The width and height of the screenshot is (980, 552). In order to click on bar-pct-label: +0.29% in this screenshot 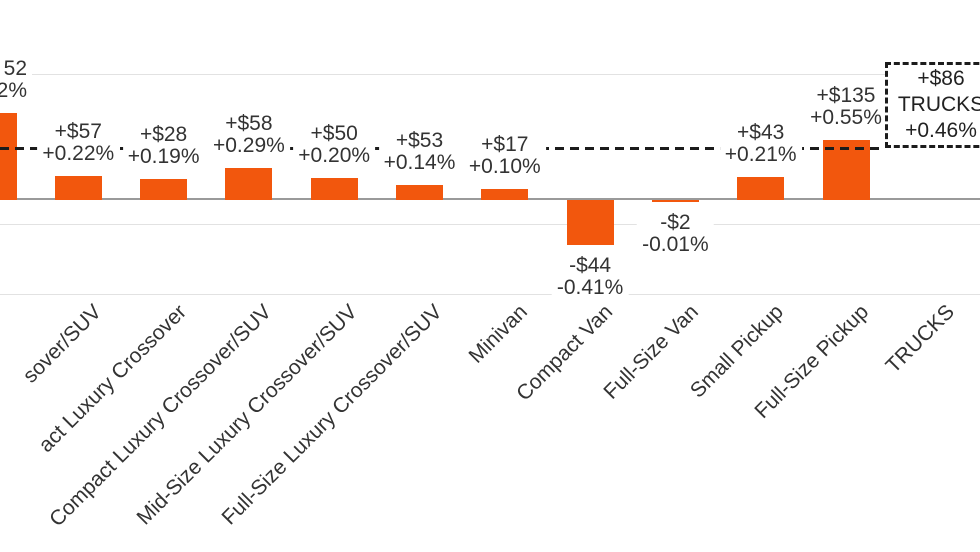, I will do `click(248, 145)`.